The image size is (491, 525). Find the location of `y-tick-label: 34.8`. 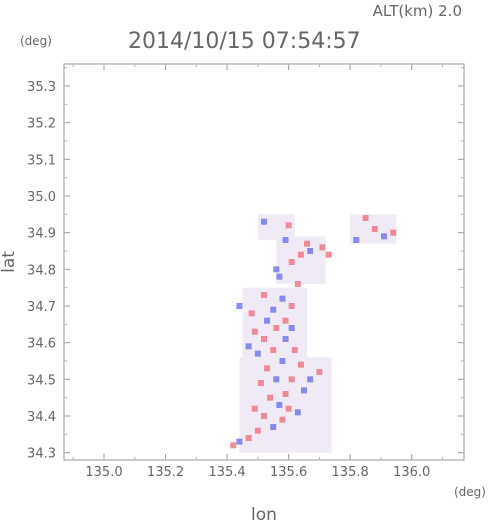

y-tick-label: 34.8 is located at coordinates (41, 270).